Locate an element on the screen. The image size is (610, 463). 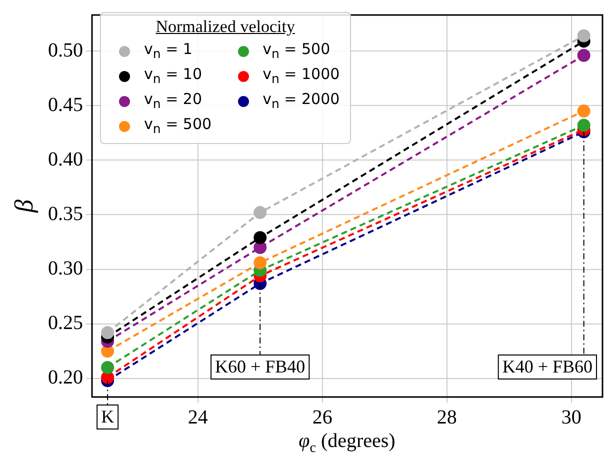
y-tick-label: 0.45 is located at coordinates (65, 105).